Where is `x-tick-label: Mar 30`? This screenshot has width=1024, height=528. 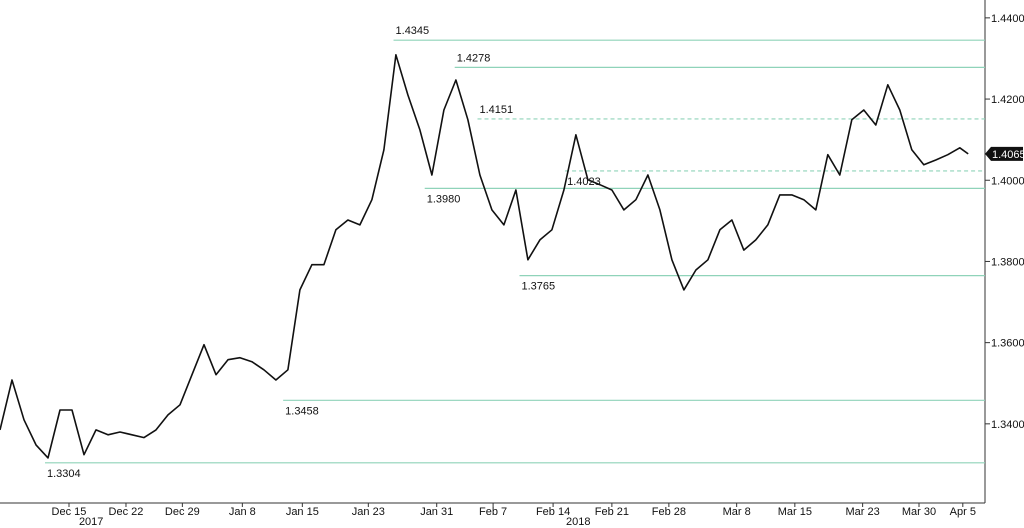
x-tick-label: Mar 30 is located at coordinates (919, 512).